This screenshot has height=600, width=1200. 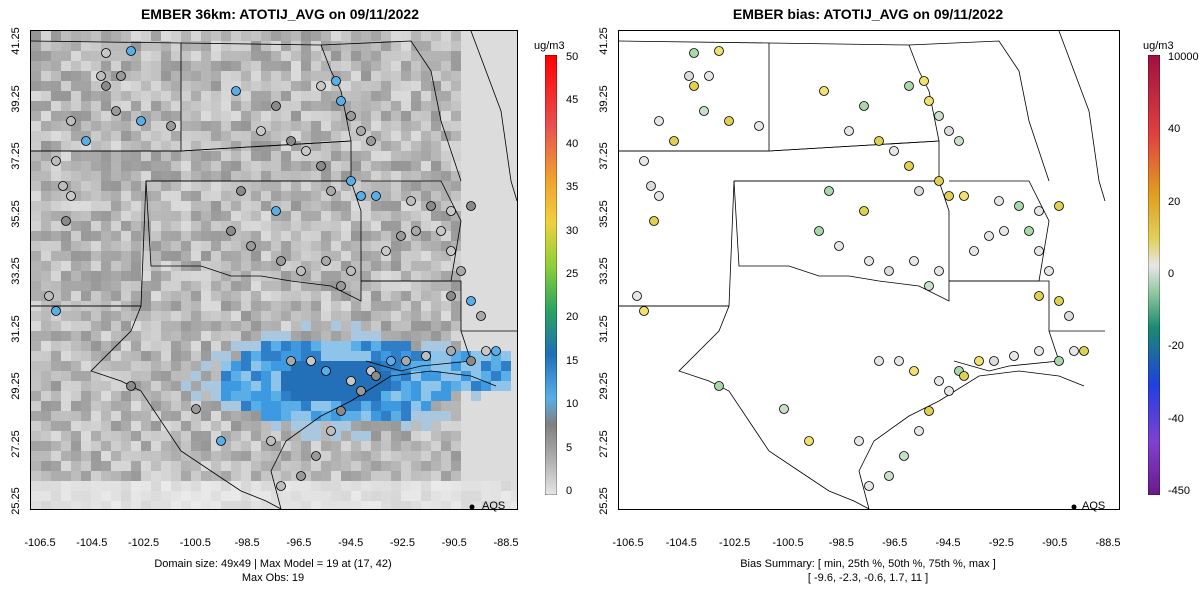 I want to click on y-tick-label: 33.25, so click(x=604, y=271).